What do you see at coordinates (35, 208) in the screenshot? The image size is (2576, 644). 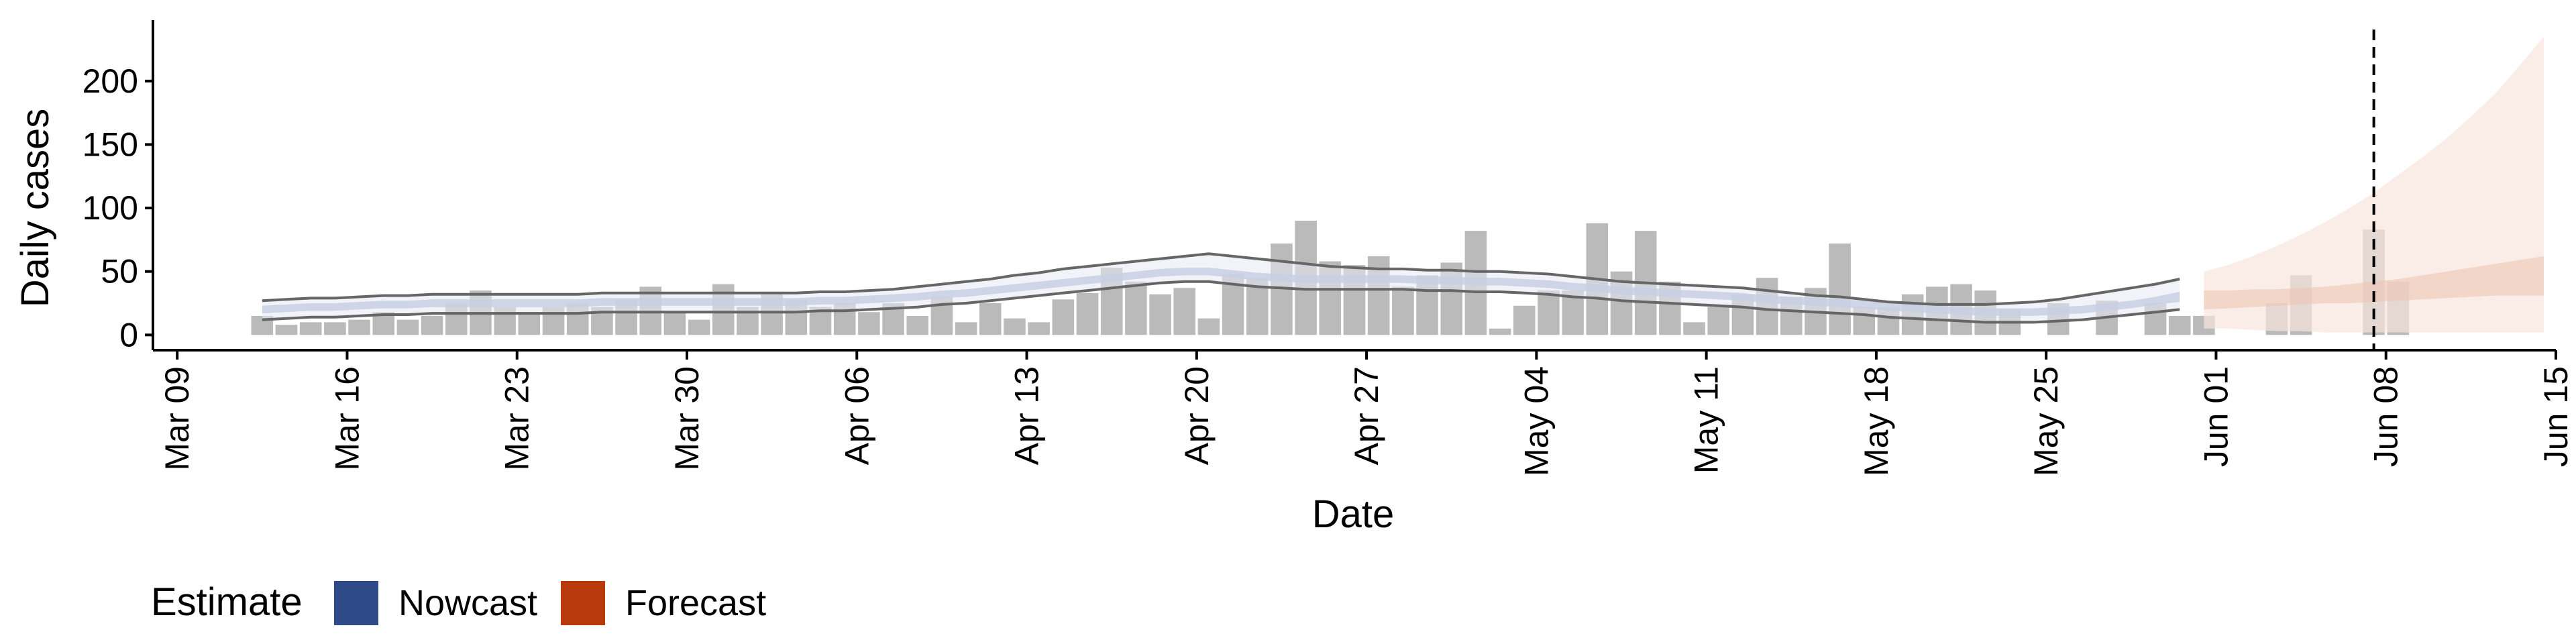 I see `y-axis-title: Daily cases` at bounding box center [35, 208].